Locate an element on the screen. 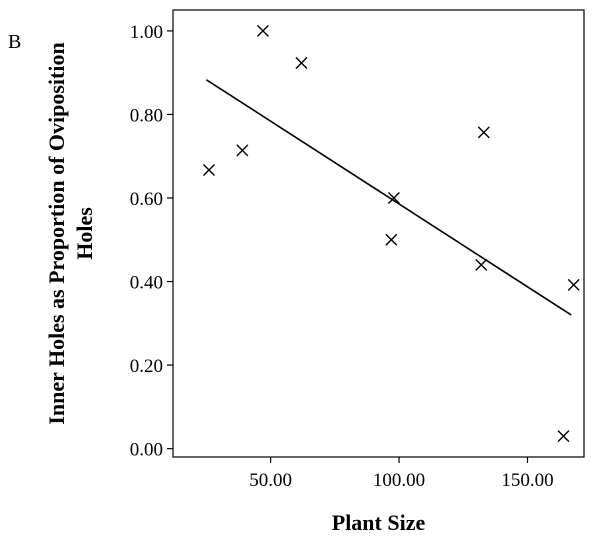  y-tick-label: 0.20 is located at coordinates (146, 366).